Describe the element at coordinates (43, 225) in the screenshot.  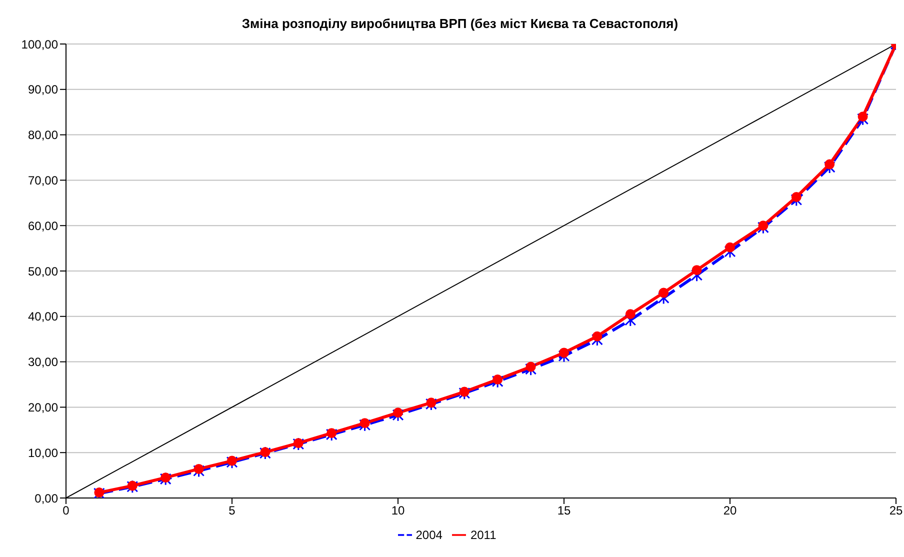
I see `y-tick-label: 60,00` at that location.